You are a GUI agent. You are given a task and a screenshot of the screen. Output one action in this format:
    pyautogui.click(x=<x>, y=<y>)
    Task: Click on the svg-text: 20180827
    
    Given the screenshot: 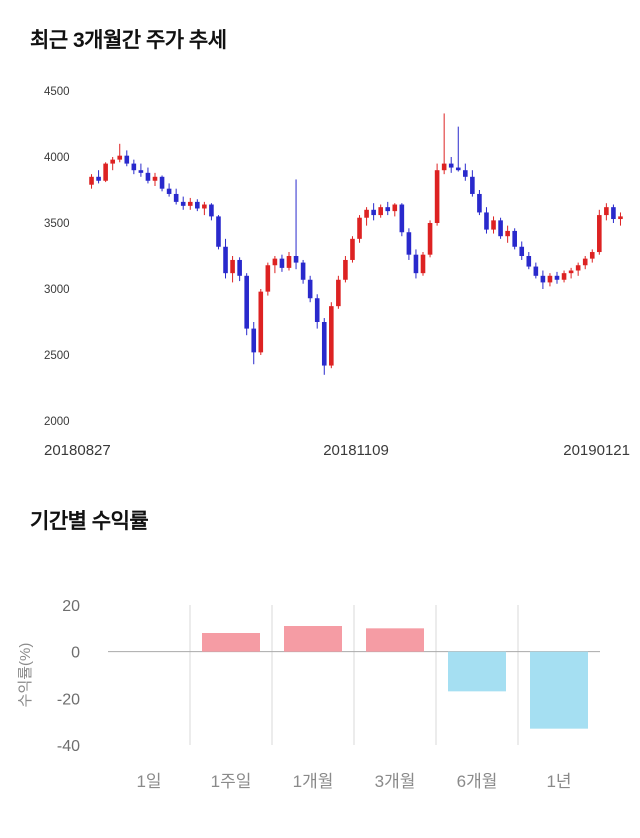 What is the action you would take?
    pyautogui.click(x=77, y=450)
    